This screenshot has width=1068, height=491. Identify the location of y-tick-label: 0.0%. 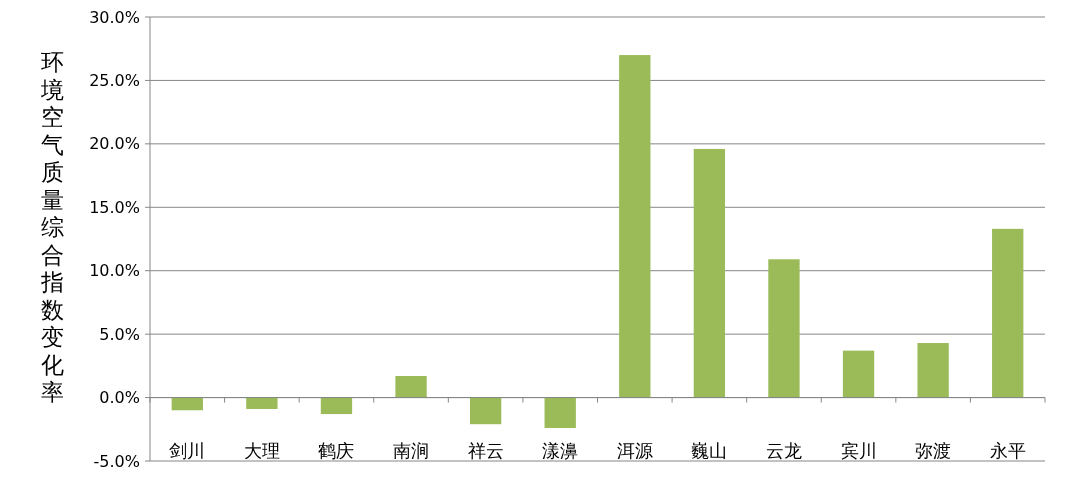
(119, 398).